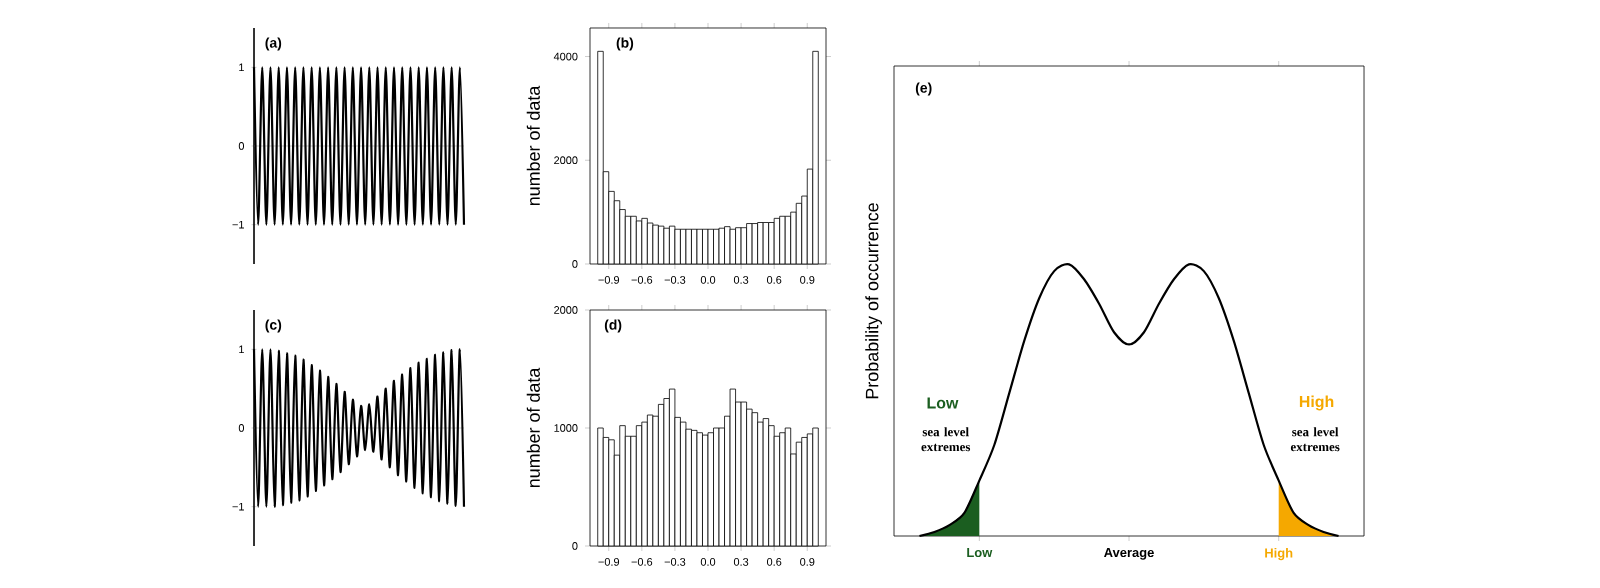 This screenshot has width=1600, height=588. I want to click on y-axis-title: Probability of occurrence, so click(873, 301).